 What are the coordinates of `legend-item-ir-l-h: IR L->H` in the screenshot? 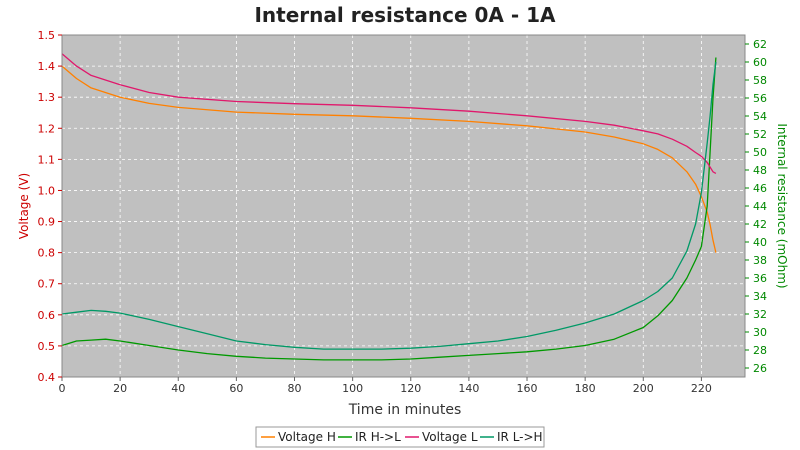 It's located at (511, 437).